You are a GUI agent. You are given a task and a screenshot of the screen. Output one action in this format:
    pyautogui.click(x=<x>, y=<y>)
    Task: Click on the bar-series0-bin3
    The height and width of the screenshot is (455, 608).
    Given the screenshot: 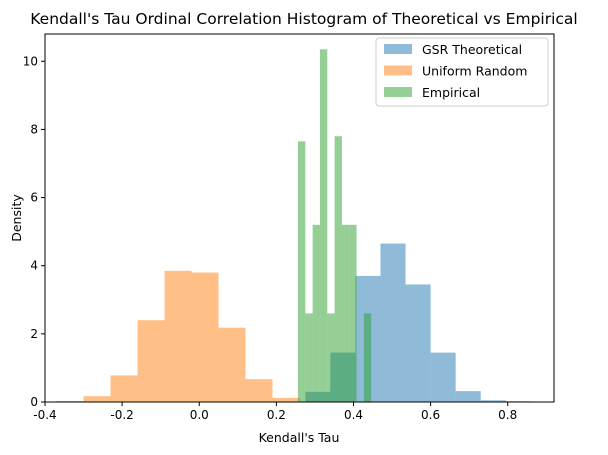 What is the action you would take?
    pyautogui.click(x=393, y=322)
    